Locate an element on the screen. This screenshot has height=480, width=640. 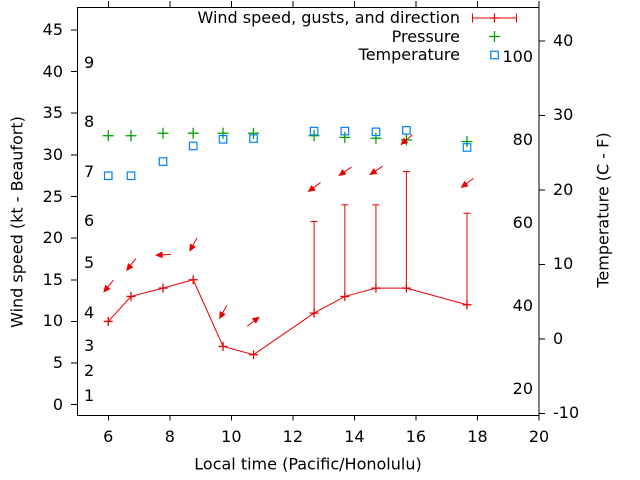
x-tick-label: 12 is located at coordinates (293, 436).